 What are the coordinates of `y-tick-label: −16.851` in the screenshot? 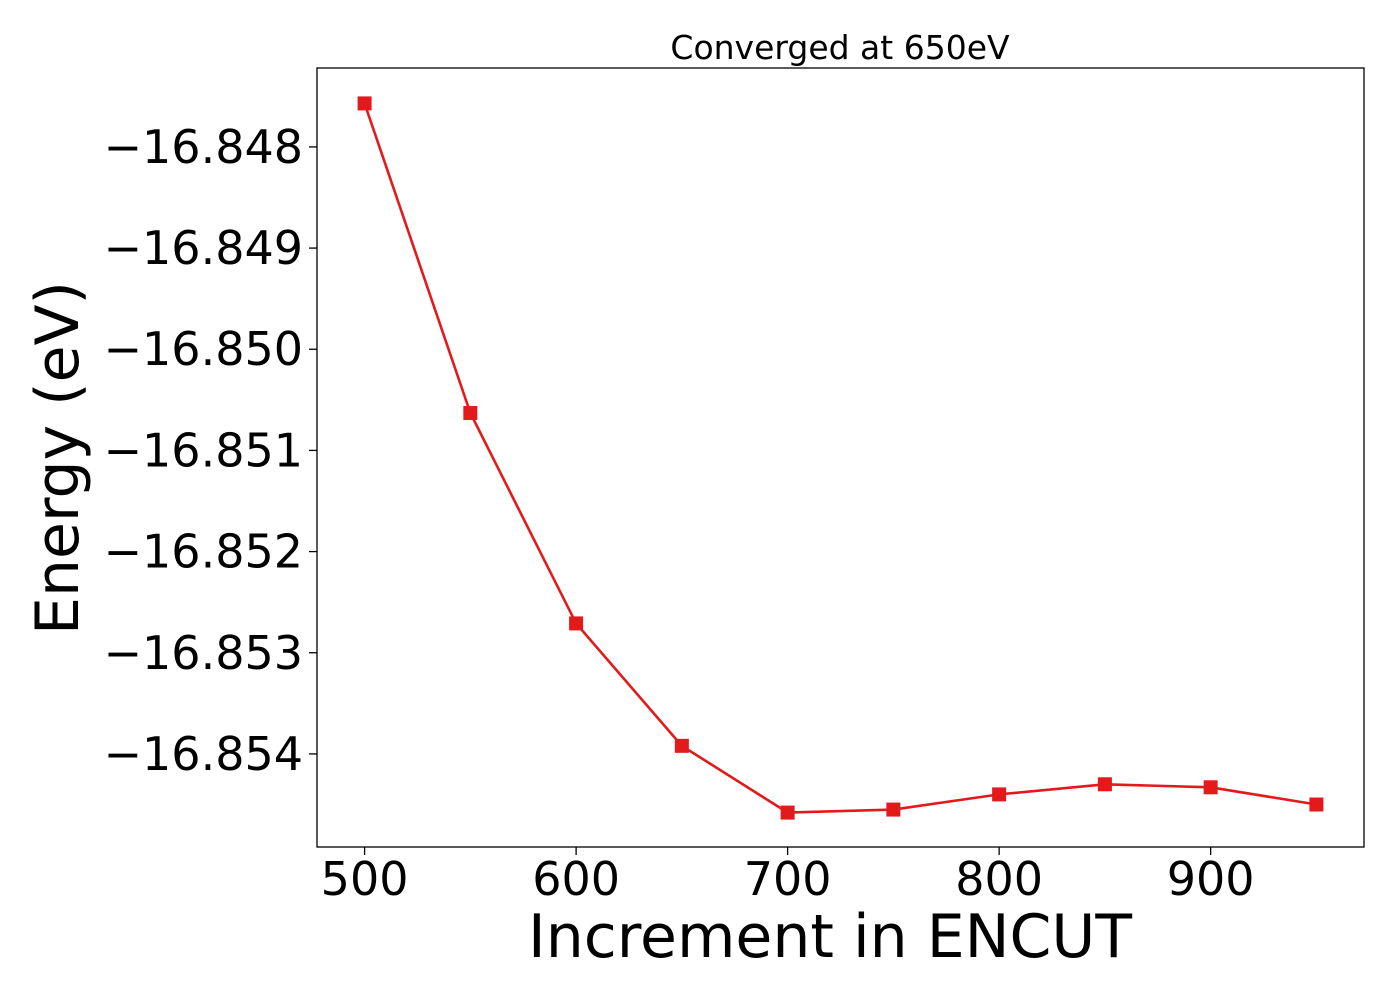 It's located at (204, 450).